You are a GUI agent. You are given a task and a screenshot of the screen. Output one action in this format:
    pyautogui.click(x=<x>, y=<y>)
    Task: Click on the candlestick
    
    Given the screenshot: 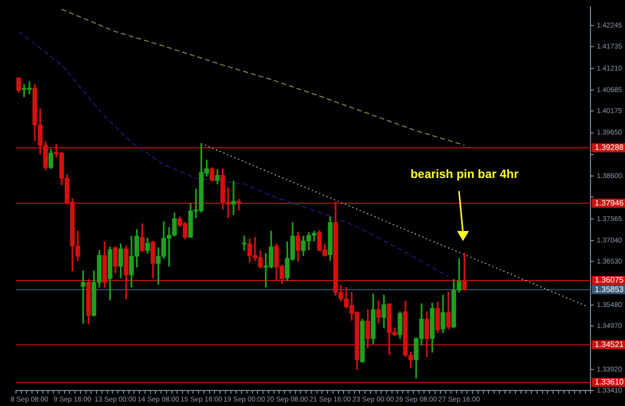 What is the action you would take?
    pyautogui.click(x=233, y=198)
    